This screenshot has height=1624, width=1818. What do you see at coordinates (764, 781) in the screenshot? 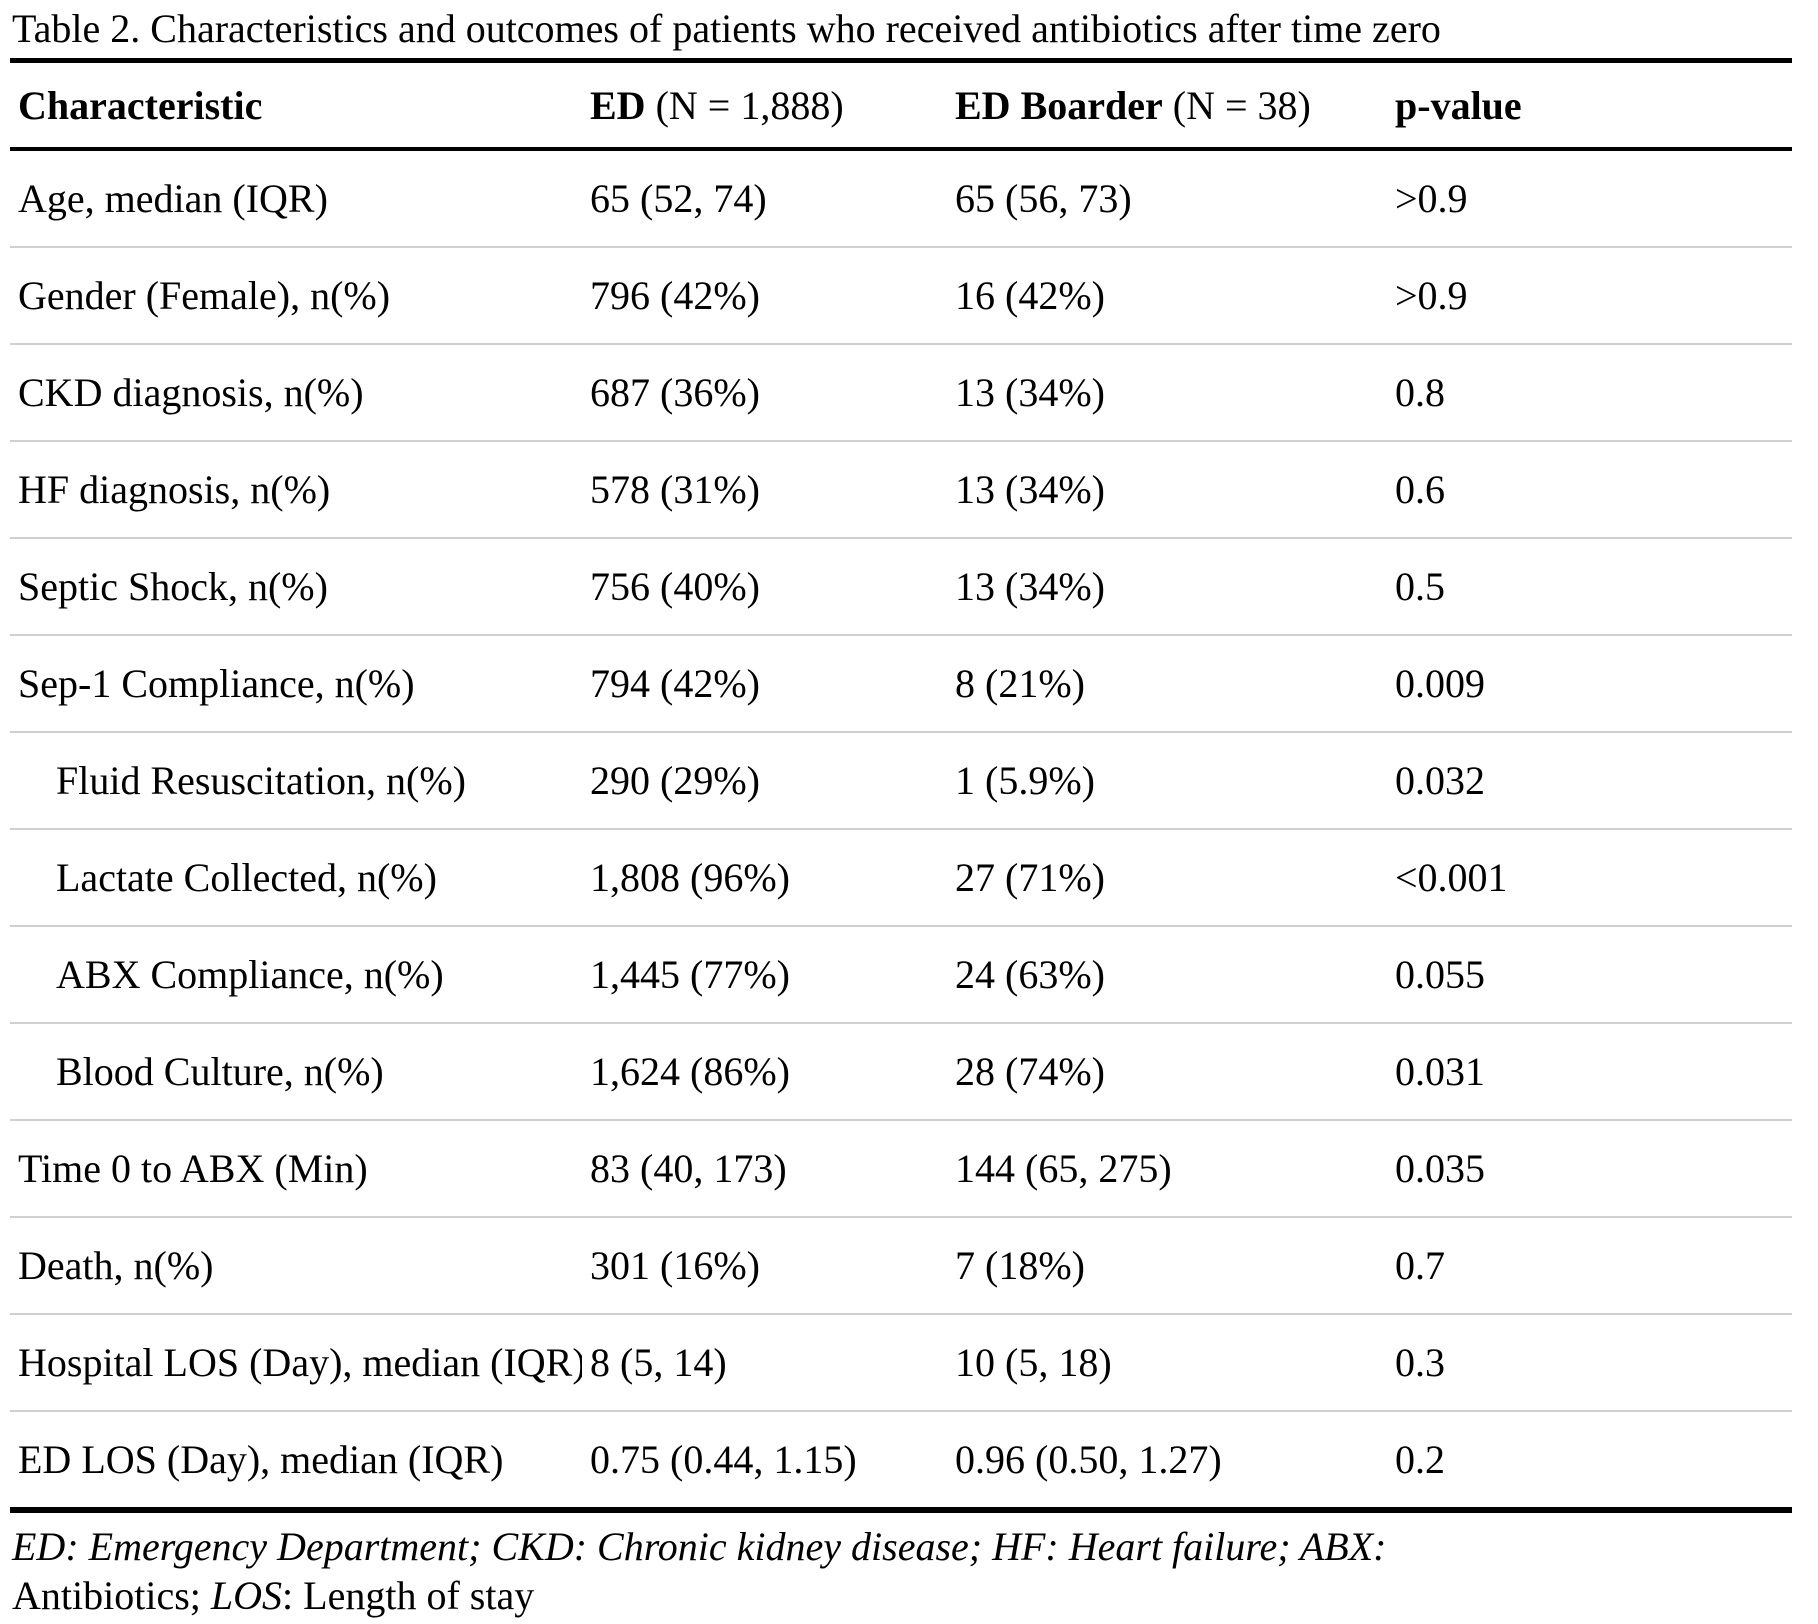
I see `ed-value-cell: 290 (29%)` at bounding box center [764, 781].